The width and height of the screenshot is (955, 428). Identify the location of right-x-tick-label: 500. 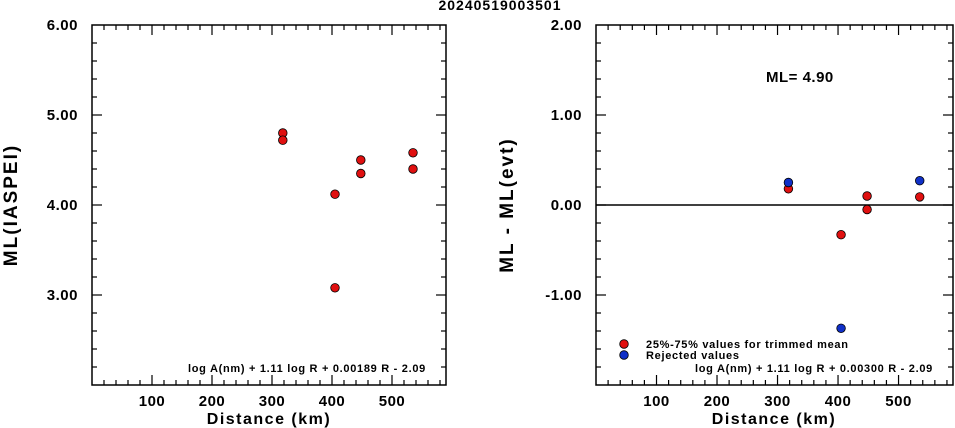
(898, 401).